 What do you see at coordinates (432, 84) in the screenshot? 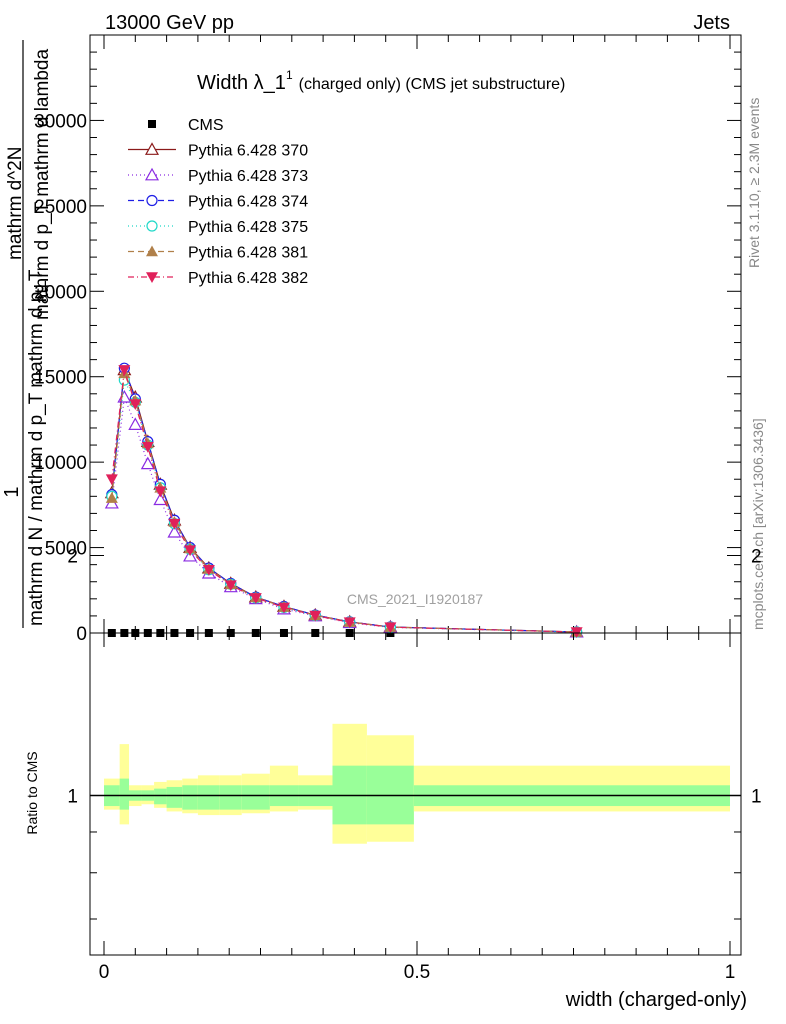
I see `chart-title-rest: (charged only) (CMS jet substructure)` at bounding box center [432, 84].